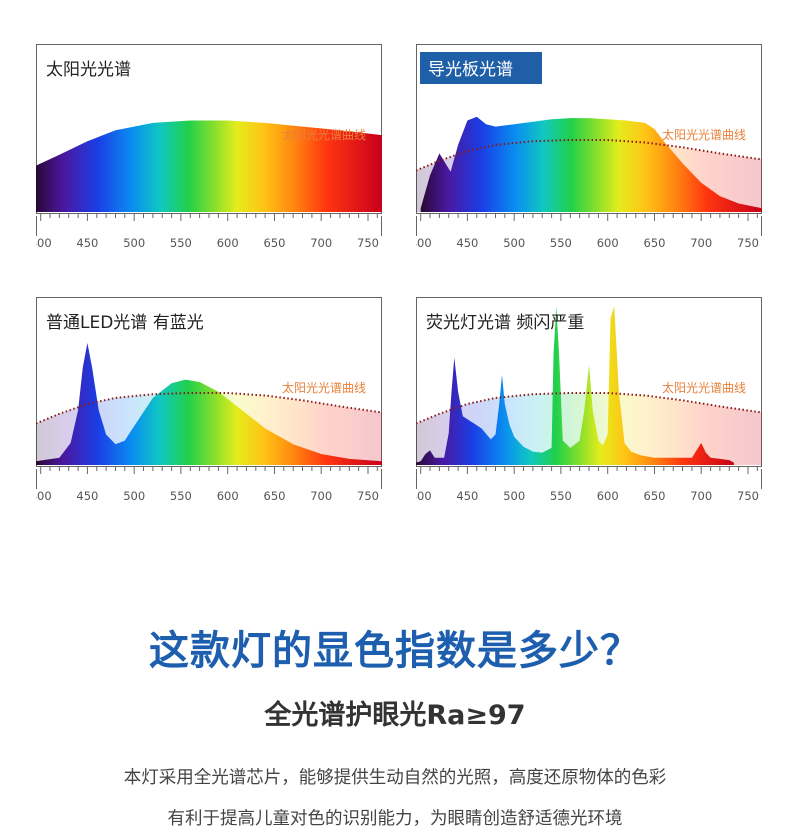  I want to click on chart-title: 导光板光谱, so click(470, 70).